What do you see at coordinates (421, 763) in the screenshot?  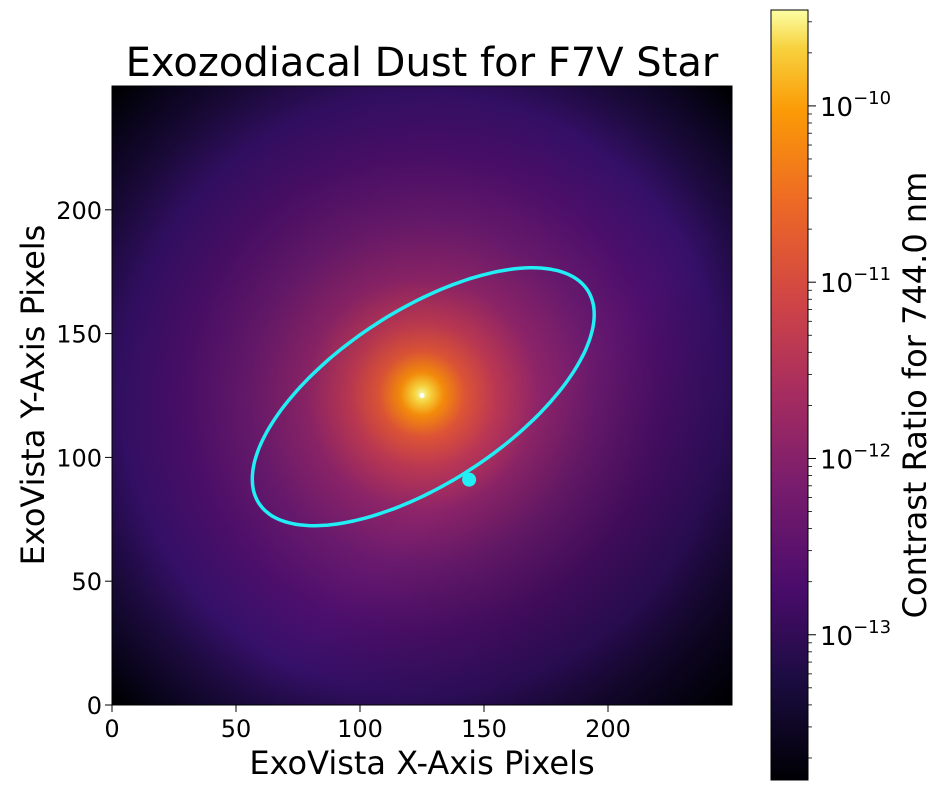 I see `x-axis-label: ExoVista X-Axis Pixels` at bounding box center [421, 763].